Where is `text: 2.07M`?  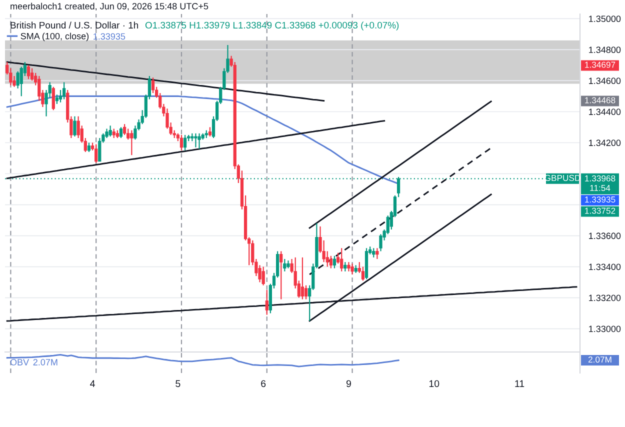 text: 2.07M is located at coordinates (600, 359).